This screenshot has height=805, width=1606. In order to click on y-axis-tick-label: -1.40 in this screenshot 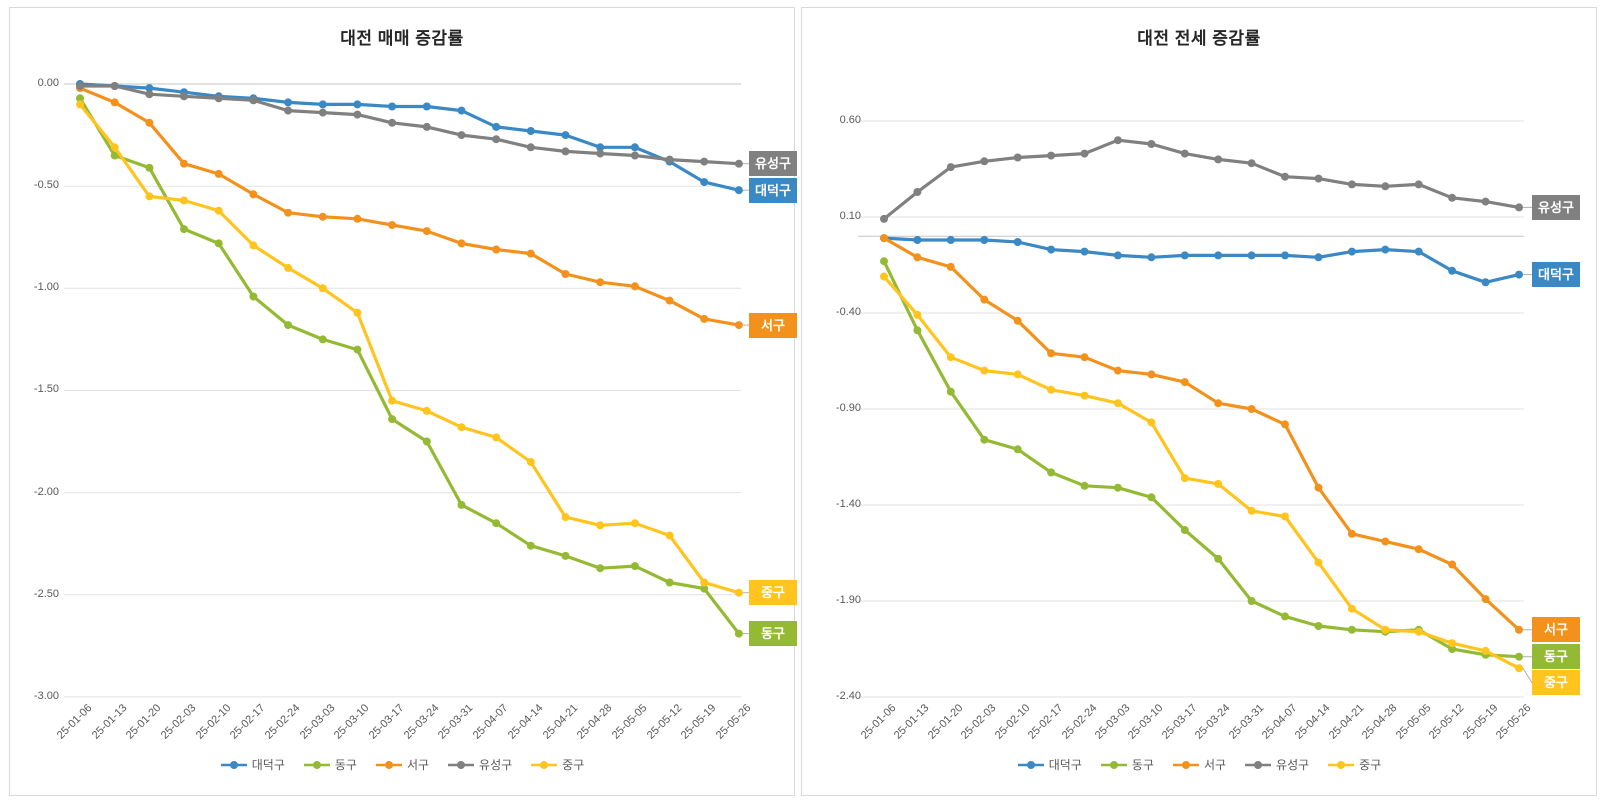, I will do `click(848, 504)`.